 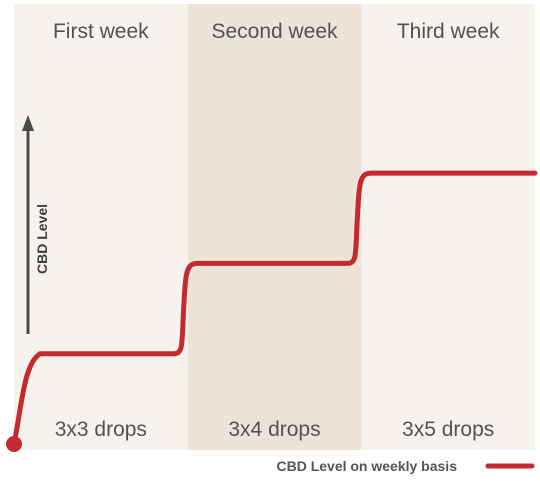 I want to click on week-title-2: Second week, so click(x=274, y=31).